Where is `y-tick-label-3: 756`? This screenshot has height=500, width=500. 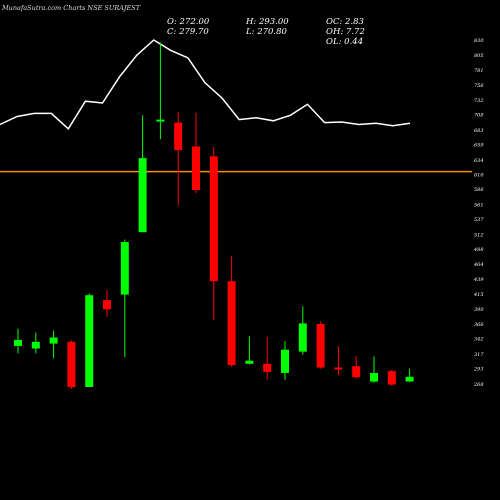
y-tick-label-3: 756 is located at coordinates (479, 86).